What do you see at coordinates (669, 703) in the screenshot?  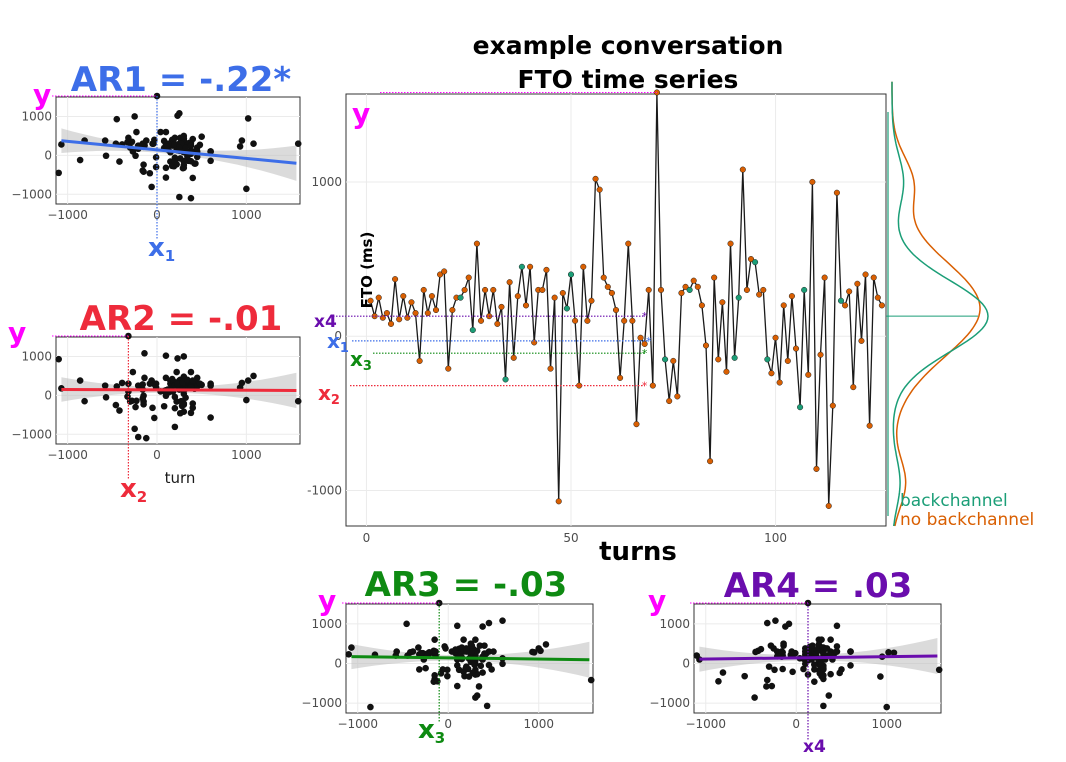 I see `ar4-y-tick-label: −1000` at bounding box center [669, 703].